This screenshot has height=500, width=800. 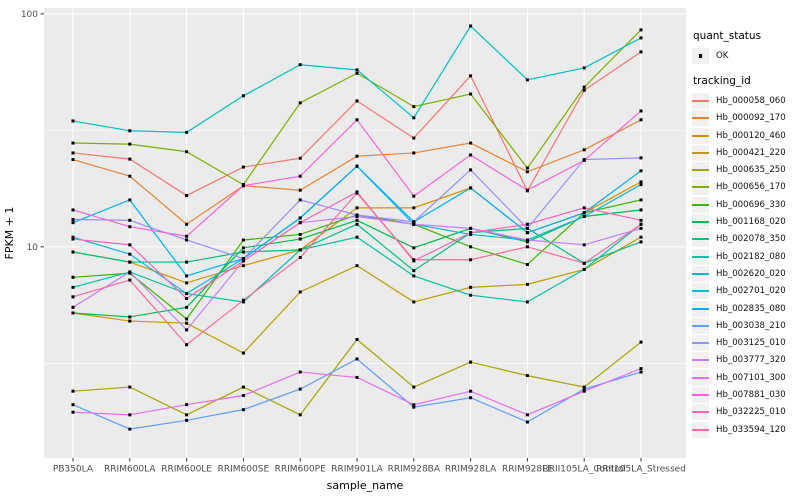 What do you see at coordinates (745, 55) in the screenshot?
I see `legend-quant-status-item: OK` at bounding box center [745, 55].